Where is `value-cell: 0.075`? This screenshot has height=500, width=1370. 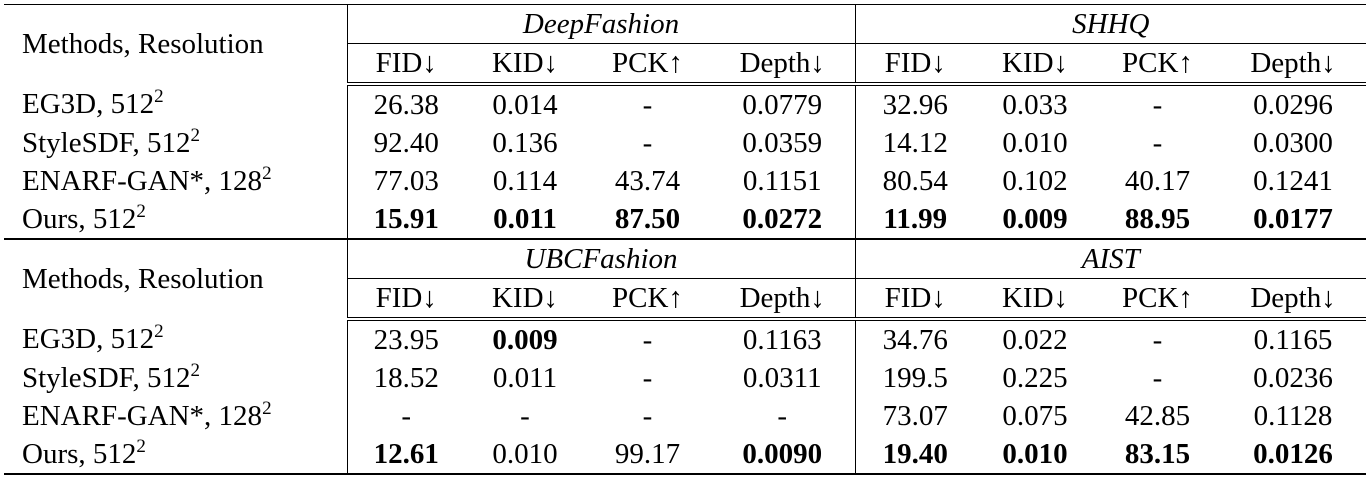 value-cell: 0.075 is located at coordinates (1035, 415).